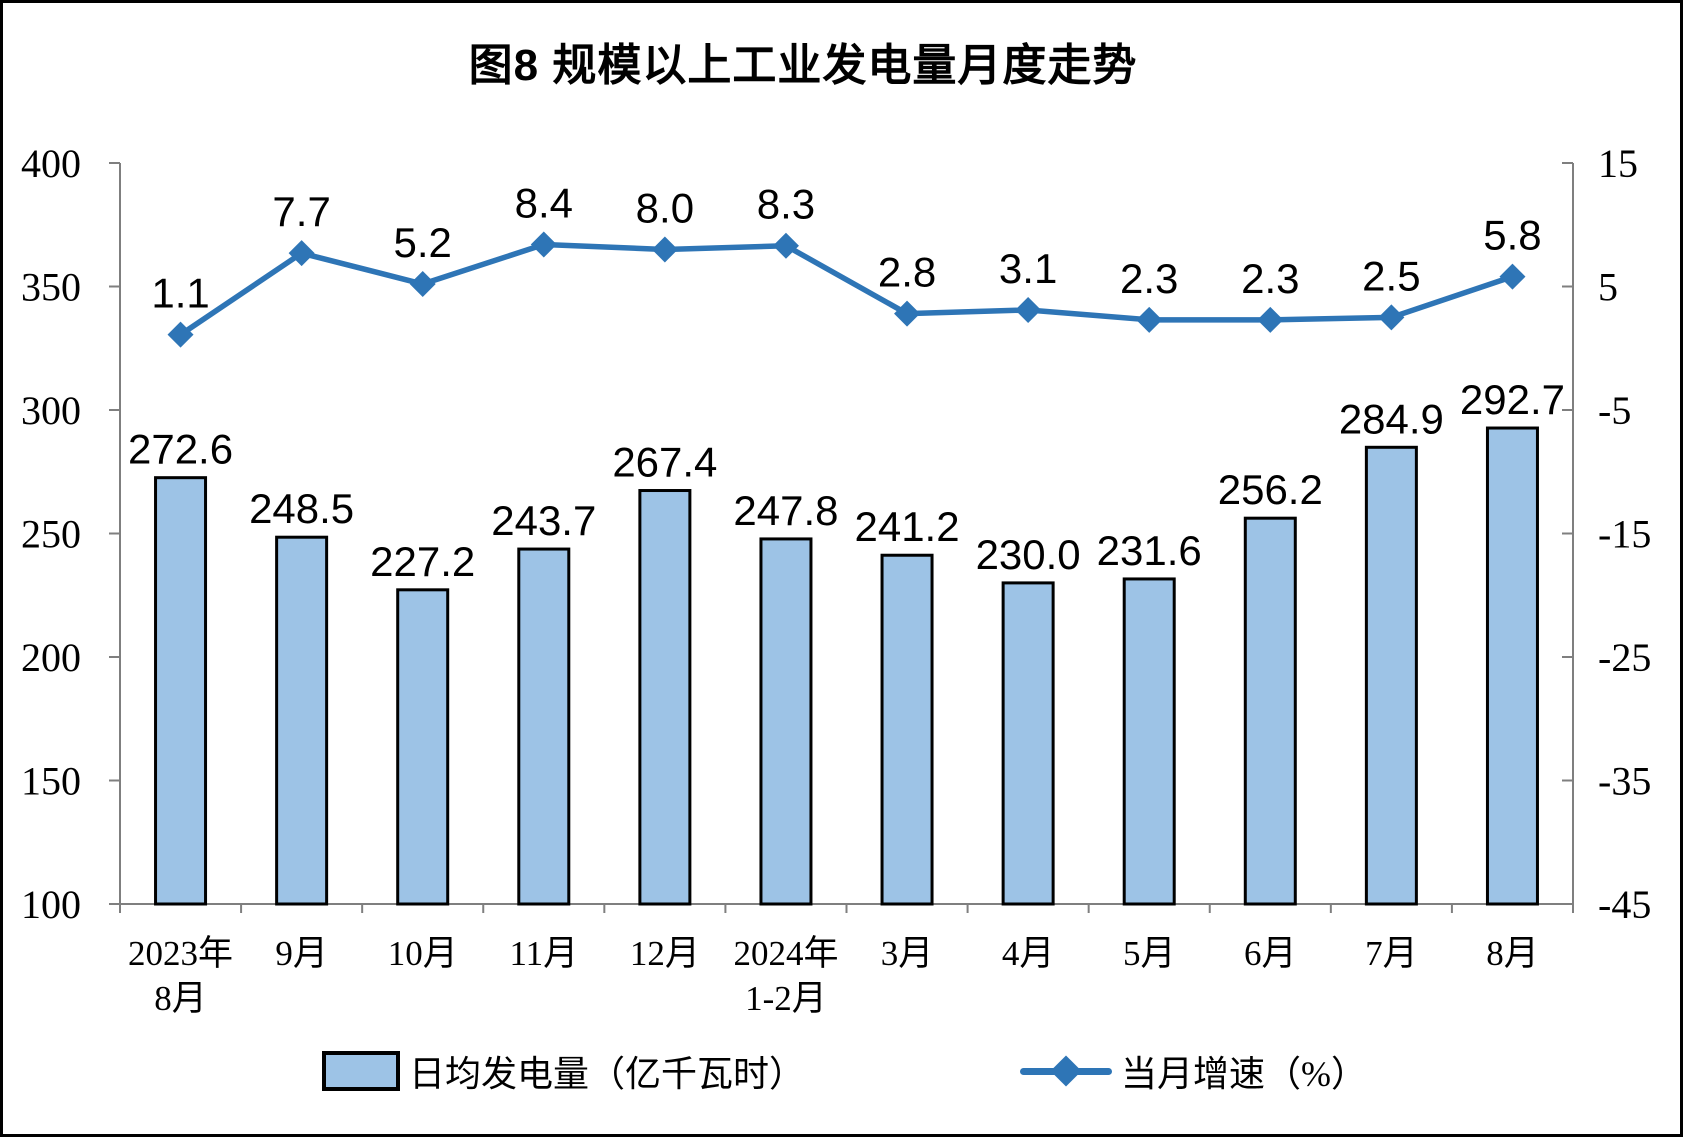 This screenshot has height=1137, width=1683. Describe the element at coordinates (422, 561) in the screenshot. I see `bar-value-label: 227.2` at that location.